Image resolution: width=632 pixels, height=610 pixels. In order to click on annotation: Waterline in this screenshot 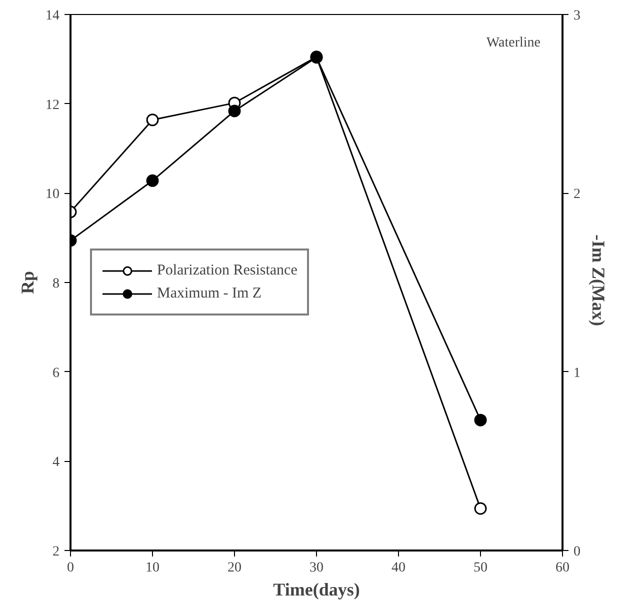, I will do `click(513, 43)`.